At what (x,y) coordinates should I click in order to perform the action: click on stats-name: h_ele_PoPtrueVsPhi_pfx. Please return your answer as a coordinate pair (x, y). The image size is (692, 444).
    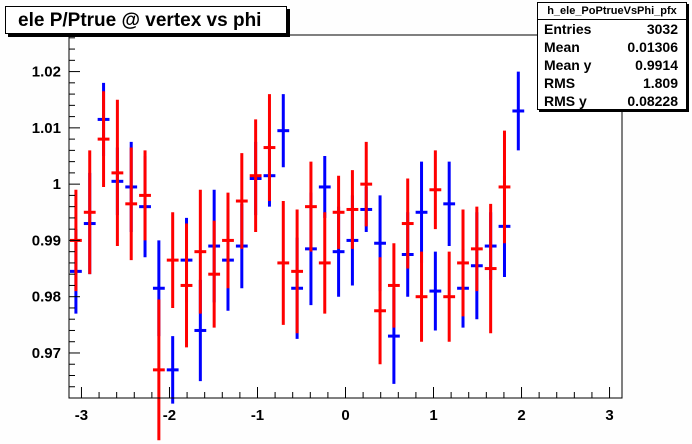
    Looking at the image, I should click on (612, 11).